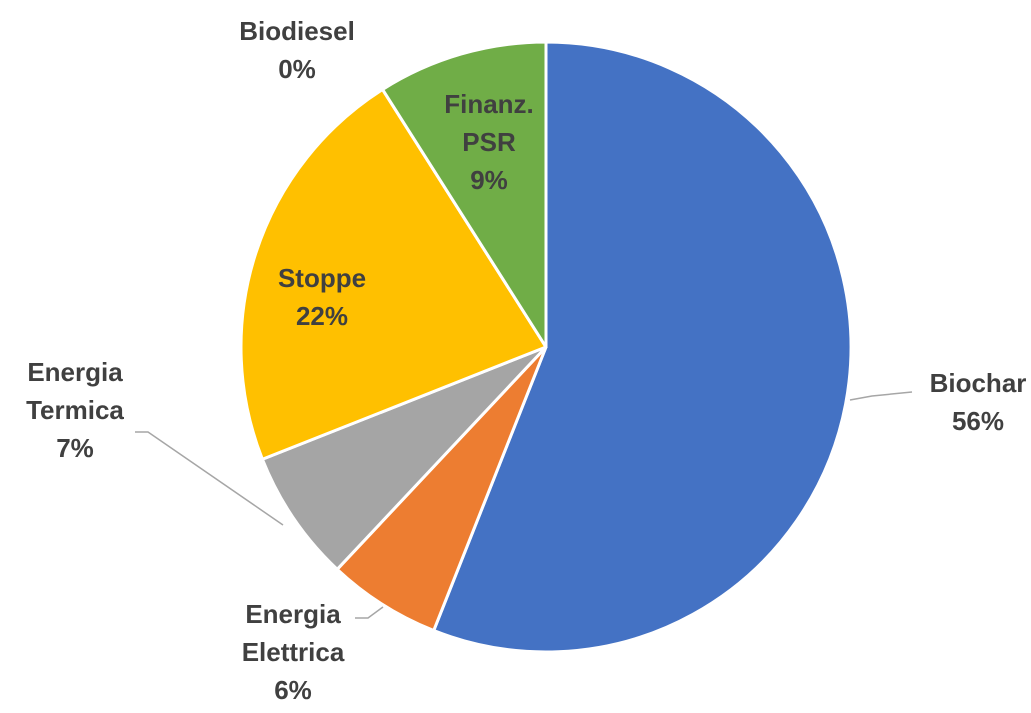 The image size is (1031, 713). Describe the element at coordinates (293, 690) in the screenshot. I see `value-label: 6%` at that location.